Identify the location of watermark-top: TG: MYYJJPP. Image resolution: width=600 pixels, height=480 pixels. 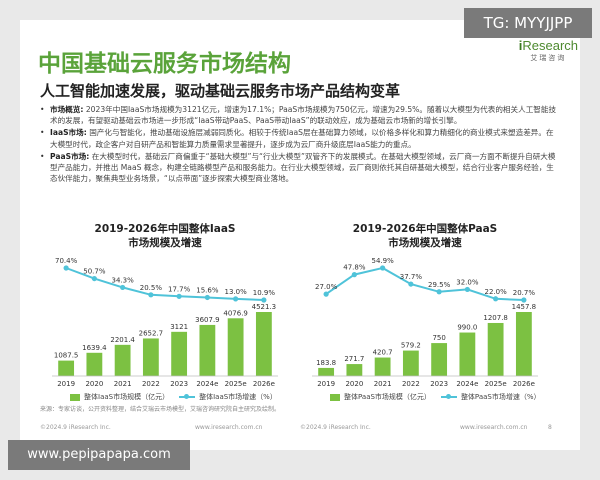
(528, 23).